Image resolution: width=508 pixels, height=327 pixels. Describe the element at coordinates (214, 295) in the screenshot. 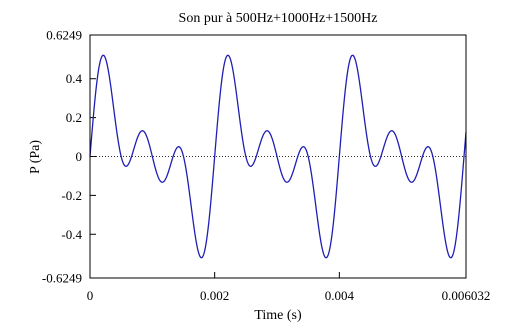

I see `x-tick-label: 0.002` at that location.